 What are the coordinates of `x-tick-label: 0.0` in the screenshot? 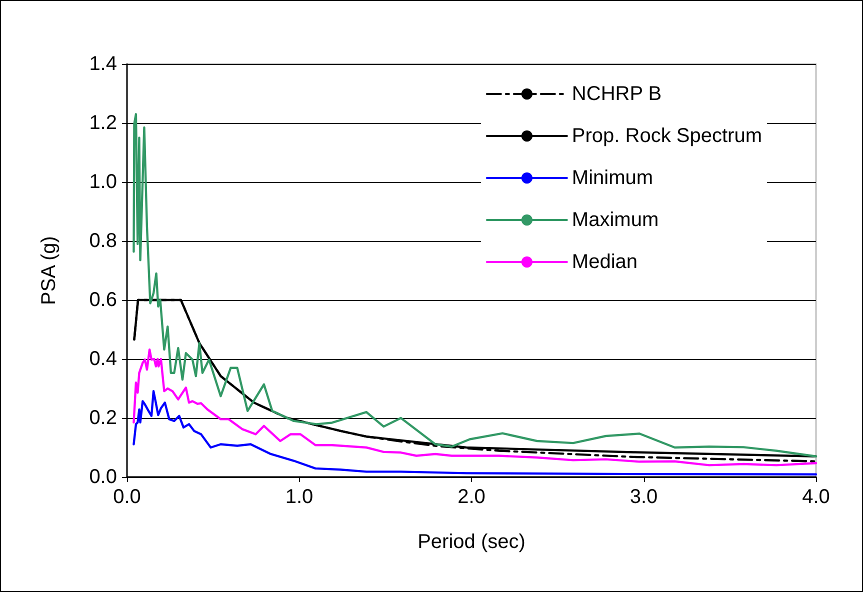 It's located at (127, 497).